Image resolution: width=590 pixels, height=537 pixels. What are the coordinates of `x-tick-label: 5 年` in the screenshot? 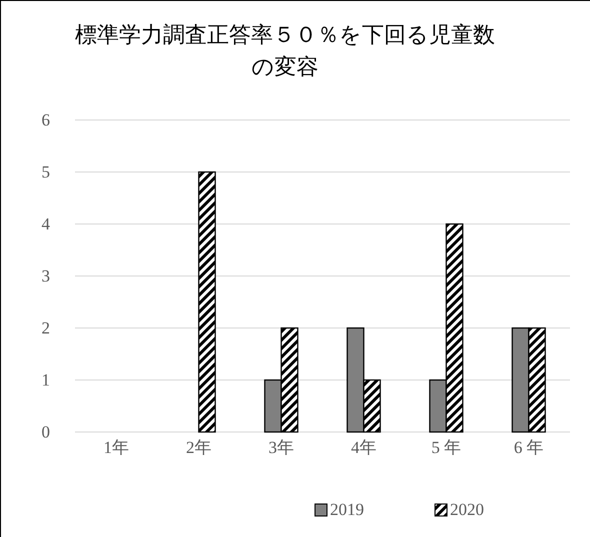 It's located at (446, 447).